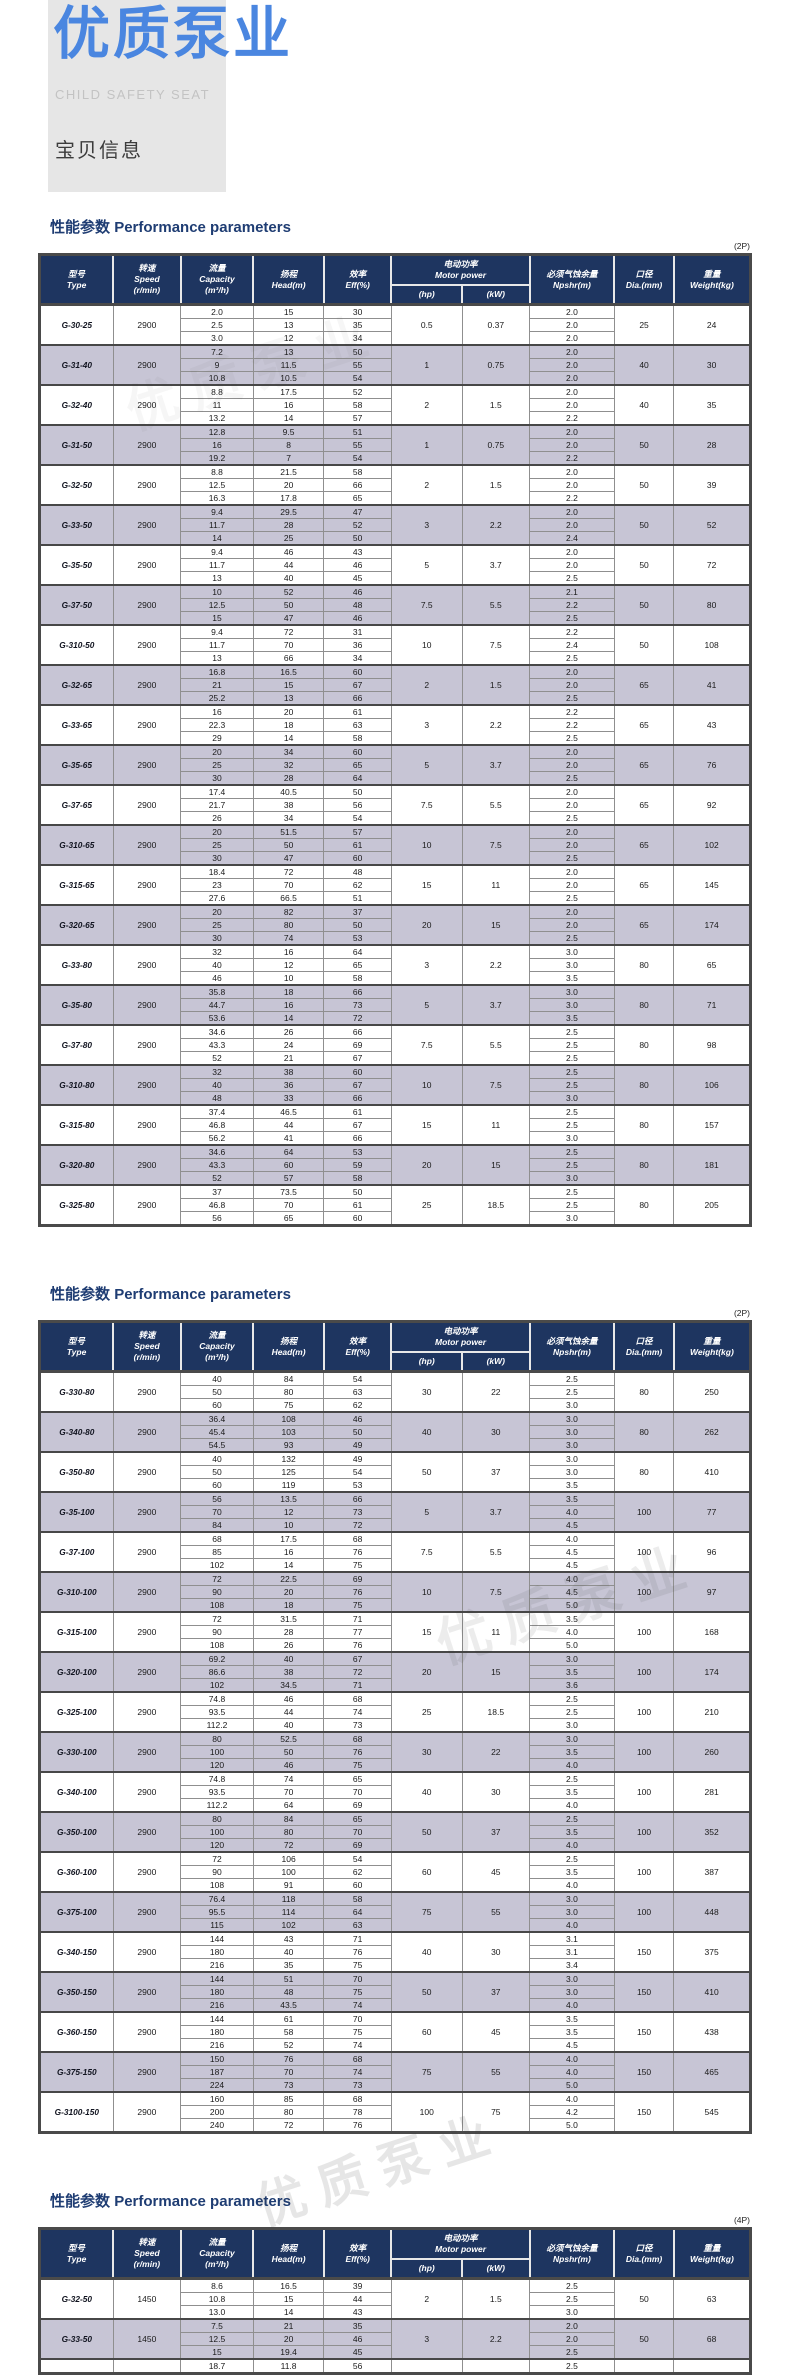  Describe the element at coordinates (644, 1472) in the screenshot. I see `cell-dia: 80` at that location.